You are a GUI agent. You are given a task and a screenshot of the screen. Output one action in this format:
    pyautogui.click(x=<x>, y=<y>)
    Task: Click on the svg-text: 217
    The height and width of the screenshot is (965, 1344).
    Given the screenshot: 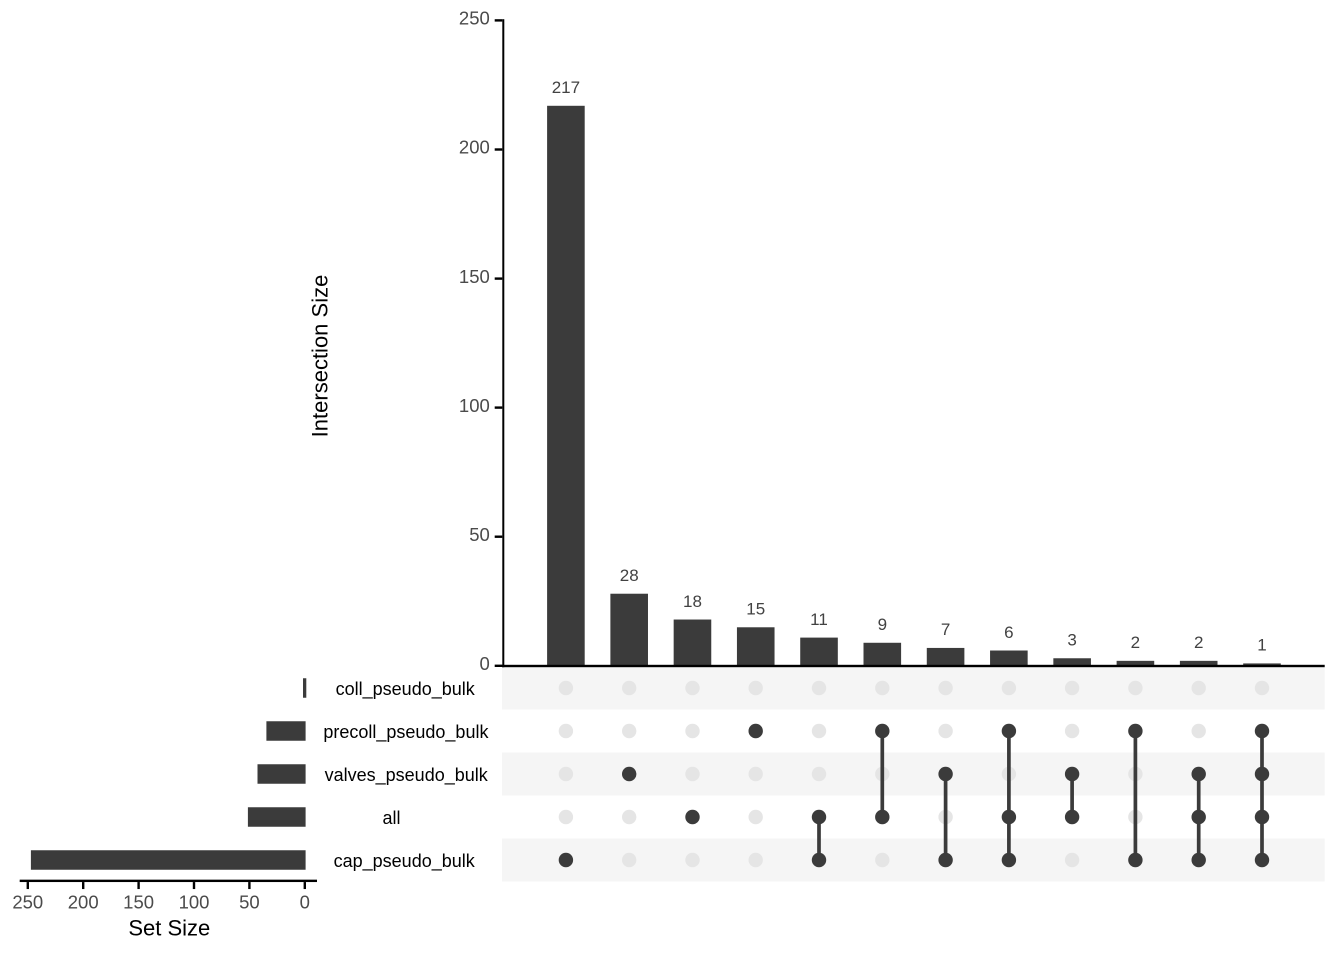 What is the action you would take?
    pyautogui.click(x=566, y=87)
    